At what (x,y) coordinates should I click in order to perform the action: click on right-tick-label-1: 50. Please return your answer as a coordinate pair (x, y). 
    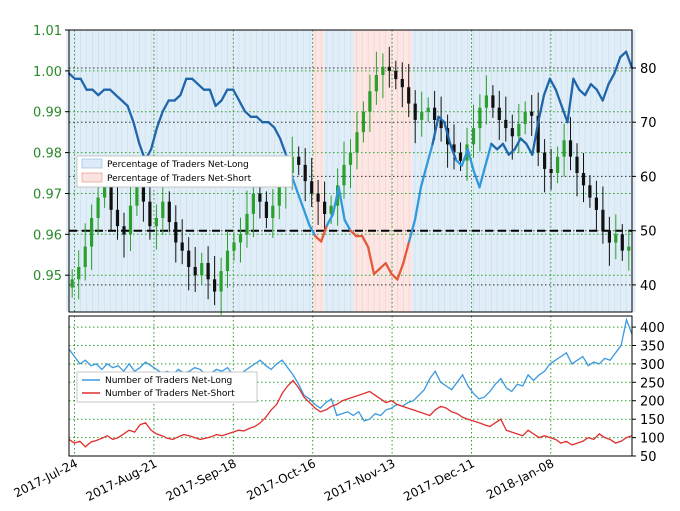
    Looking at the image, I should click on (648, 232).